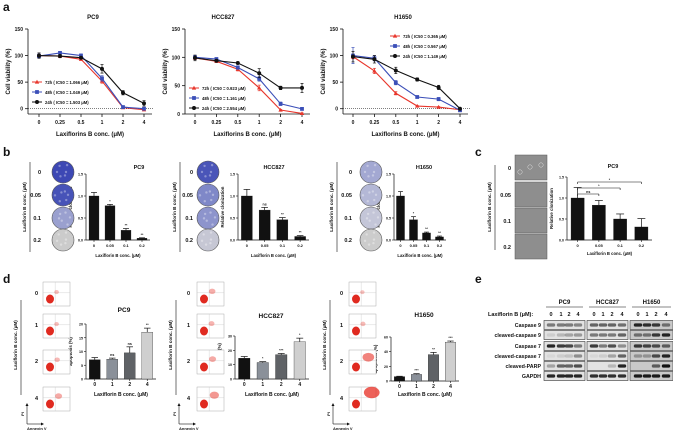 Image resolution: width=673 pixels, height=431 pixels. I want to click on x-tick-label: 1, so click(262, 385).